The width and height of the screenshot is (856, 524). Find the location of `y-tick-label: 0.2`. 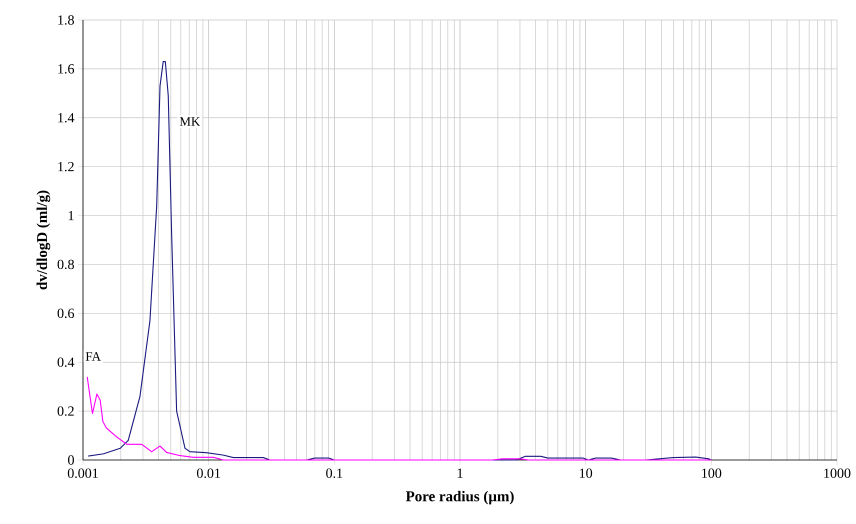

y-tick-label: 0.2 is located at coordinates (66, 411).